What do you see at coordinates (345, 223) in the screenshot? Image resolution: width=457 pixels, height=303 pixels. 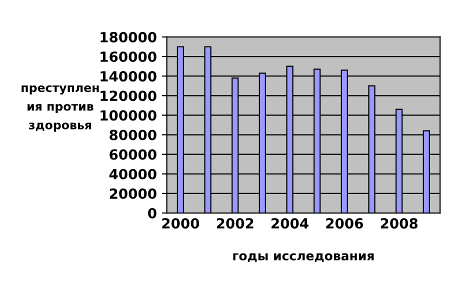 I see `x-tick-label: 2006` at bounding box center [345, 223].